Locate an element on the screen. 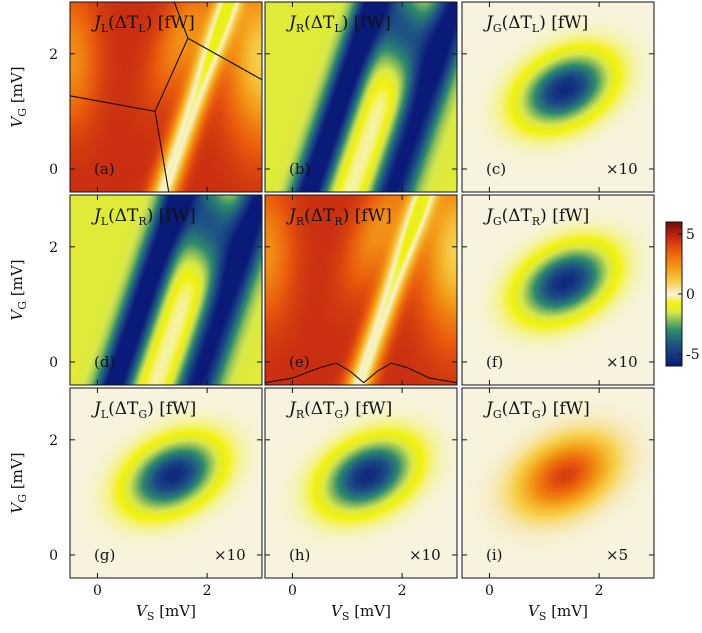 The height and width of the screenshot is (633, 702). panel-d: JL(ΔTR) [fW] (d) 0 2 is located at coordinates (156, 290).